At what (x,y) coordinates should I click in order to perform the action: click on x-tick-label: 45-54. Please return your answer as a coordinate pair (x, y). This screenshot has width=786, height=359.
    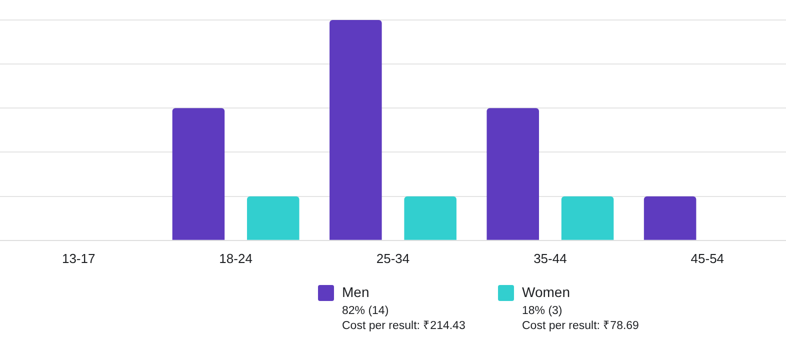
    Looking at the image, I should click on (707, 258).